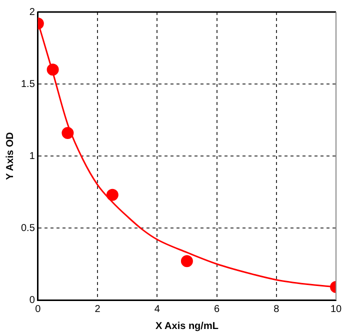  Describe the element at coordinates (28, 84) in the screenshot. I see `y-tick-label: 1.5` at that location.